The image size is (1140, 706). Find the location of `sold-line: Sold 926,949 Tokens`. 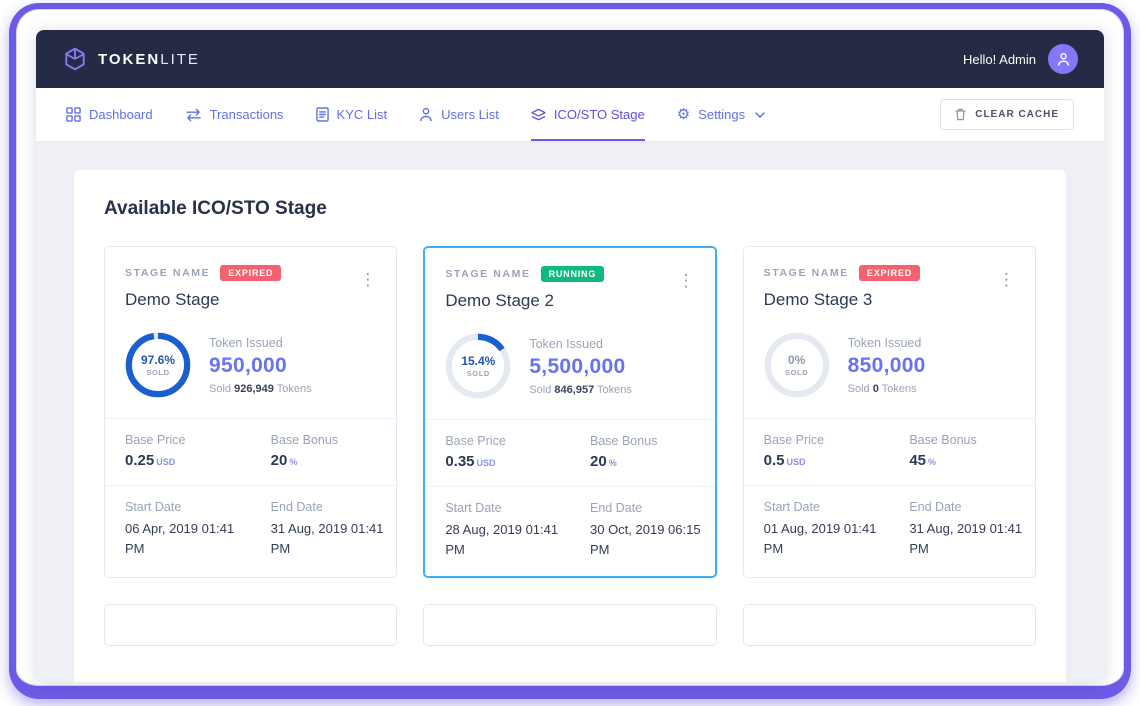

sold-line: Sold 926,949 Tokens is located at coordinates (260, 389).